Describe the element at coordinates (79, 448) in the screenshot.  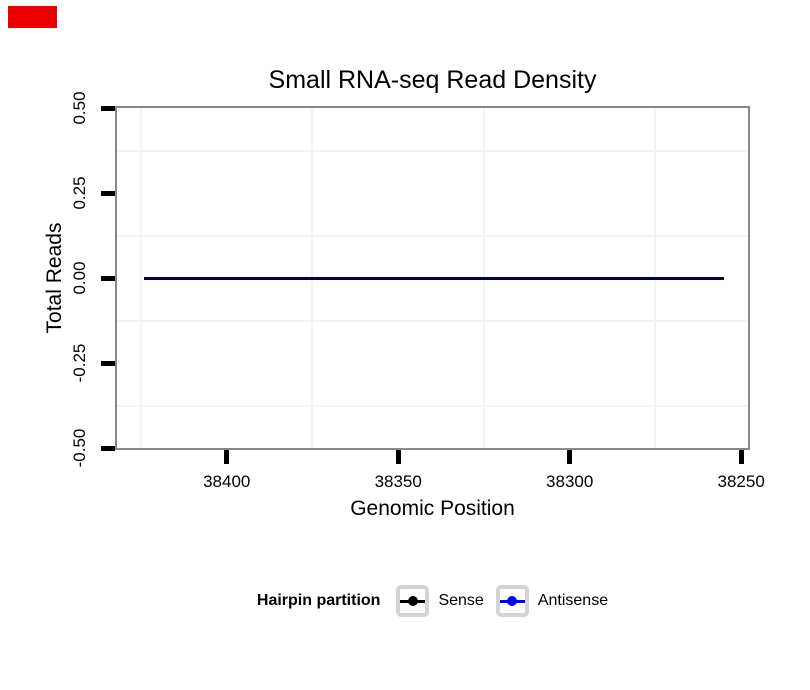
I see `y-tick-label: -0.50` at that location.